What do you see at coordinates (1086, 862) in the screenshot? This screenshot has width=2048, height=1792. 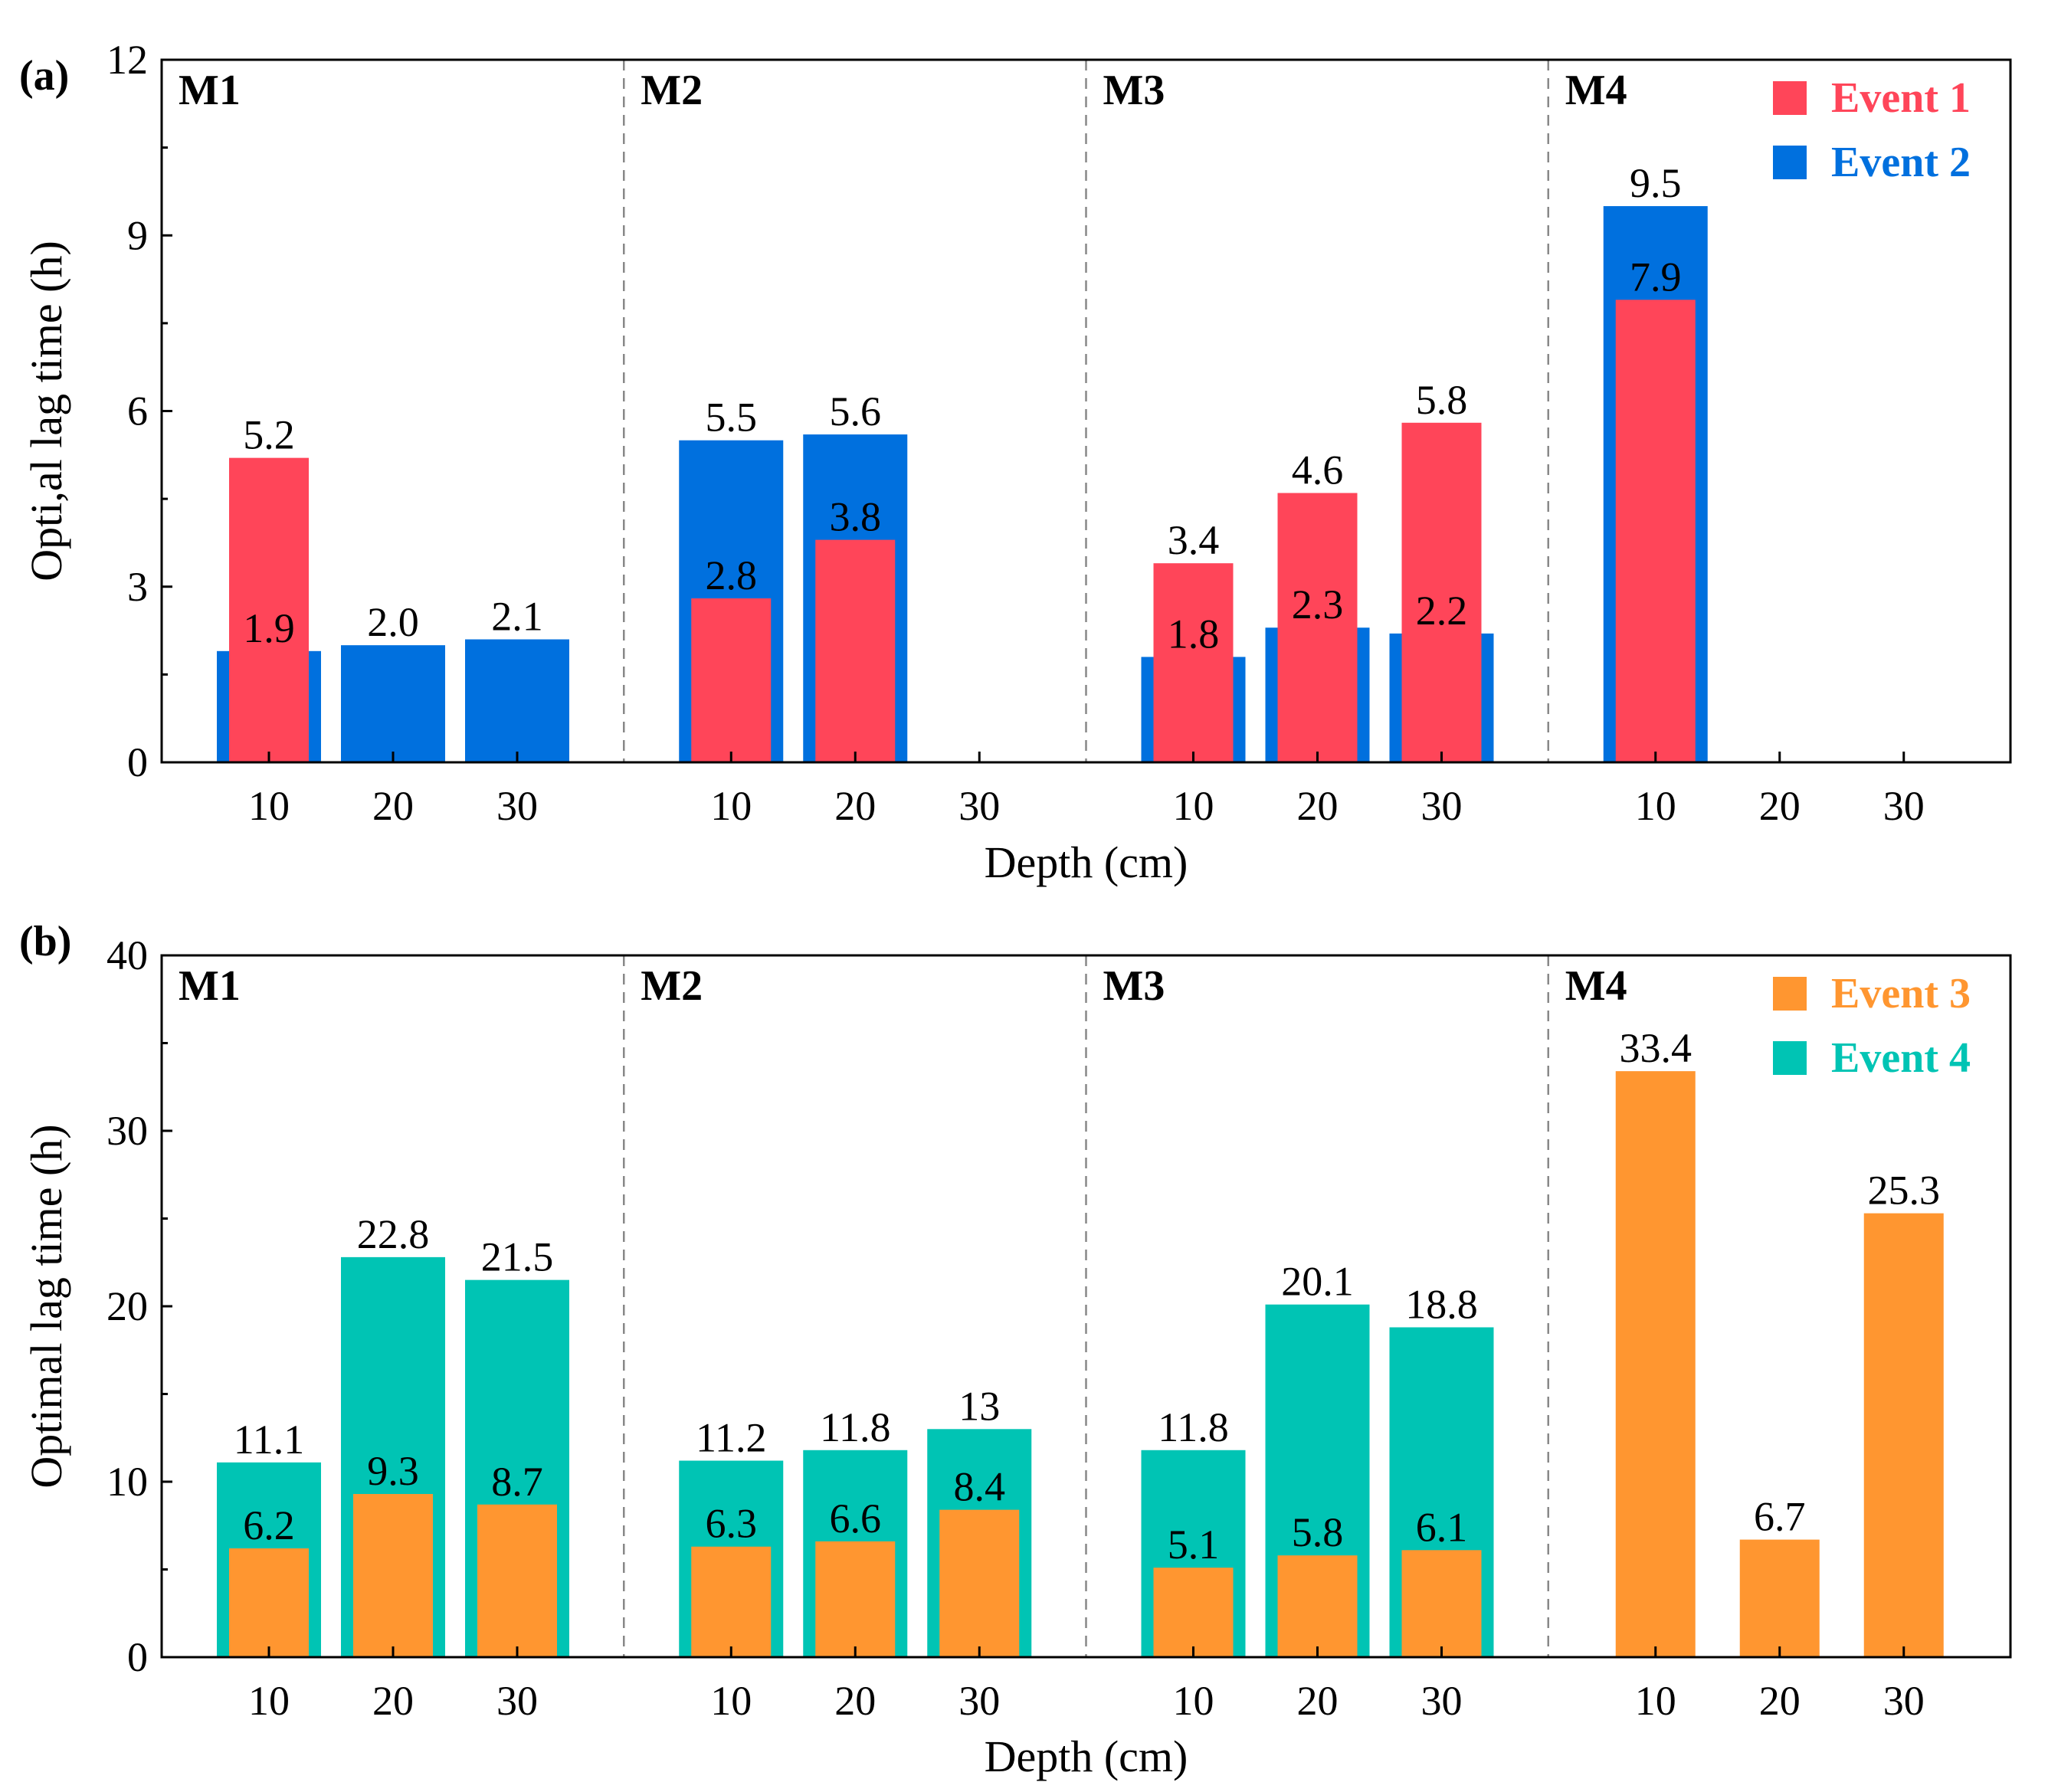 I see `panel-a-x-axis-title: Depth (cm)` at bounding box center [1086, 862].